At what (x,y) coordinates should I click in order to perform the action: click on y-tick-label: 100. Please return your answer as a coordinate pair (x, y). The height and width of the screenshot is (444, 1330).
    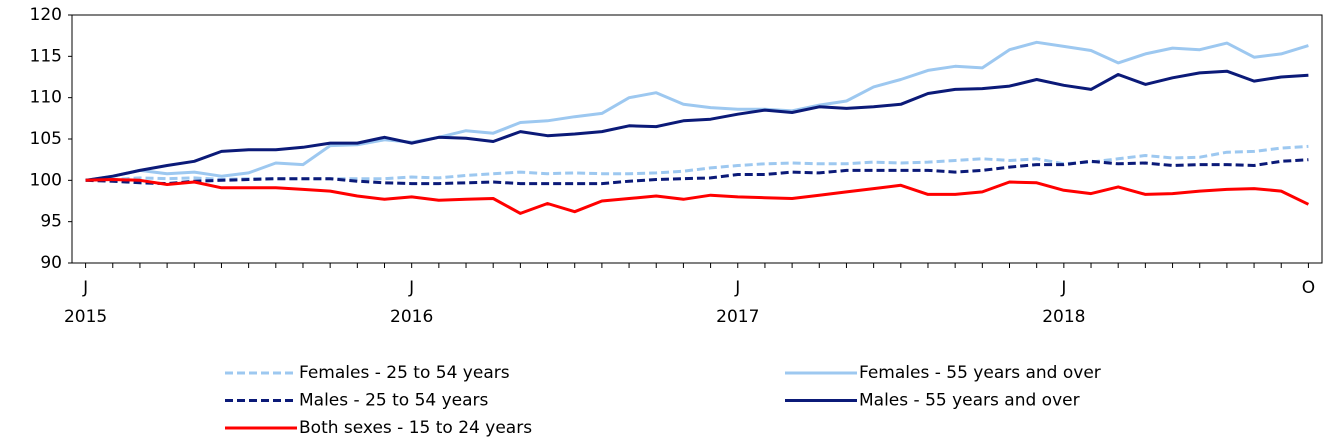
    Looking at the image, I should click on (46, 180).